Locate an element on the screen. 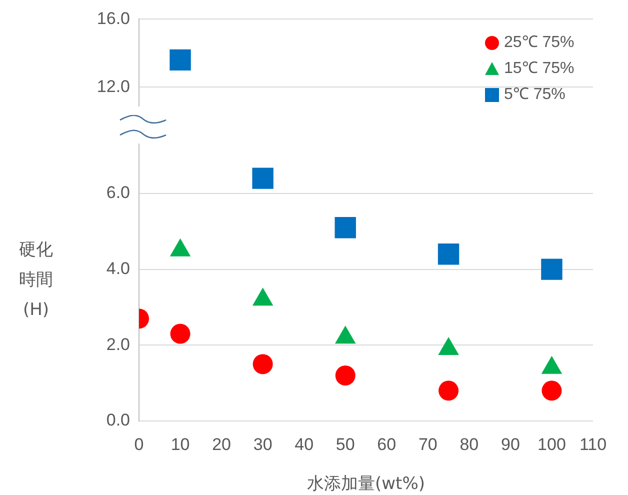 This screenshot has height=495, width=628. x-tick-label: 90 is located at coordinates (510, 444).